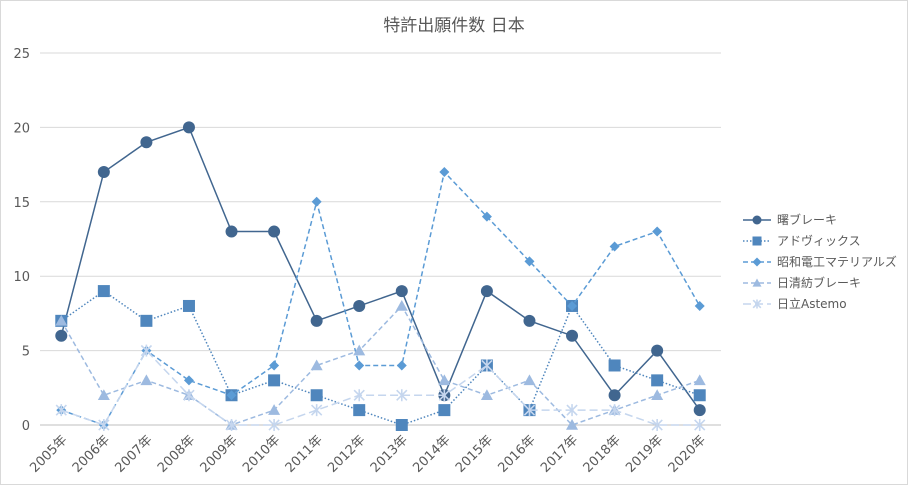 This screenshot has height=485, width=908. What do you see at coordinates (26, 426) in the screenshot?
I see `y-tick-label: 0` at bounding box center [26, 426].